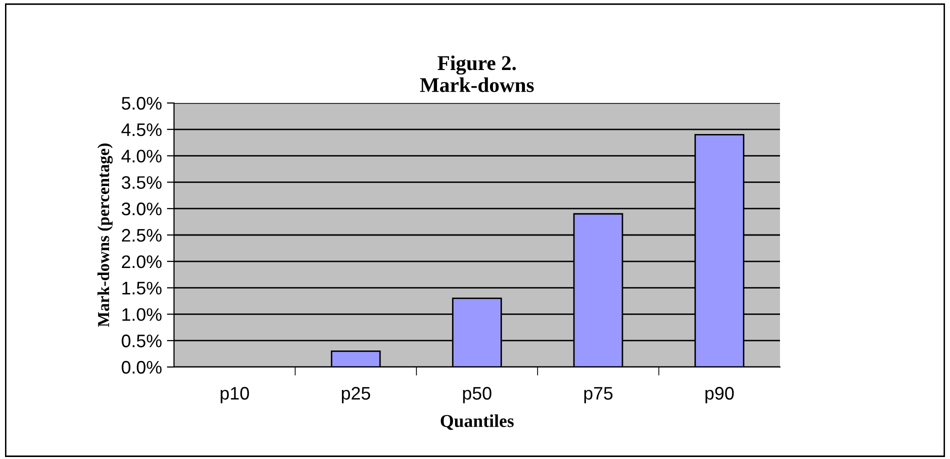 The height and width of the screenshot is (459, 950). Describe the element at coordinates (234, 395) in the screenshot. I see `x-tick-label: p10` at that location.